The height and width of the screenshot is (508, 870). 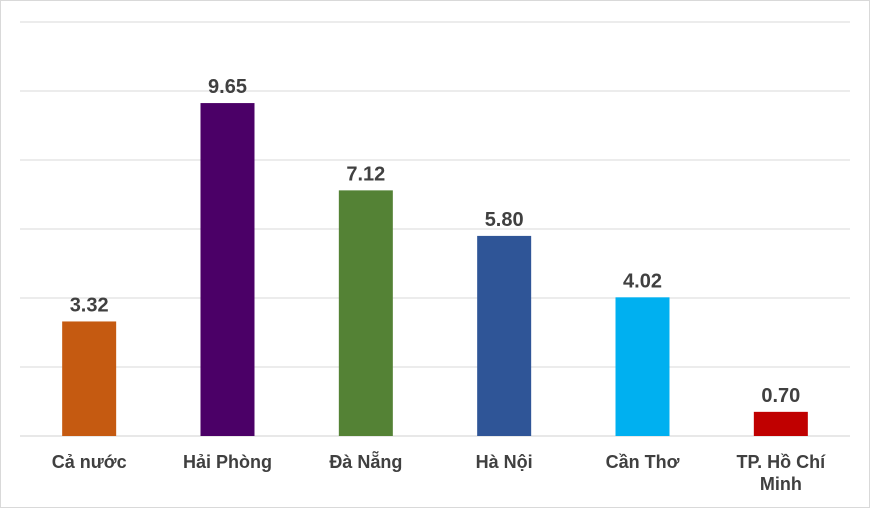 I want to click on category-label: Cần Thơ, so click(x=643, y=462).